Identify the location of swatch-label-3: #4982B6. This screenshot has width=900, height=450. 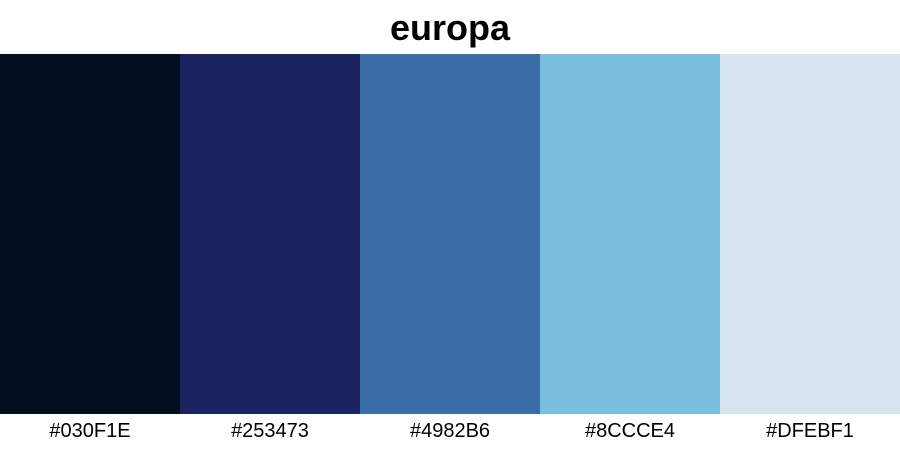
(450, 431).